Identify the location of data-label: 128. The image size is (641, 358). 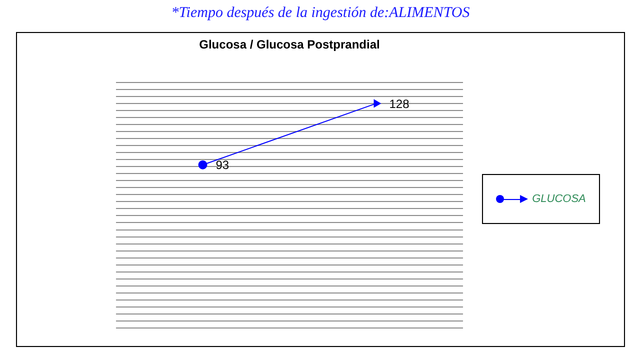
(399, 103).